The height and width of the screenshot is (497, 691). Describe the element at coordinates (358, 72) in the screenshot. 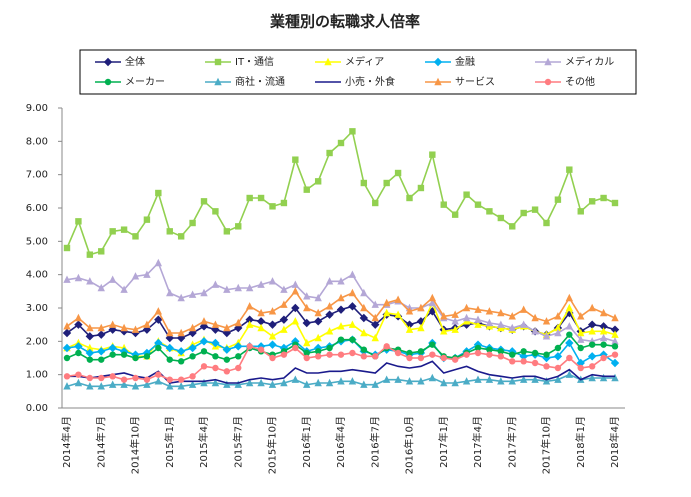

I see `legend-box` at that location.